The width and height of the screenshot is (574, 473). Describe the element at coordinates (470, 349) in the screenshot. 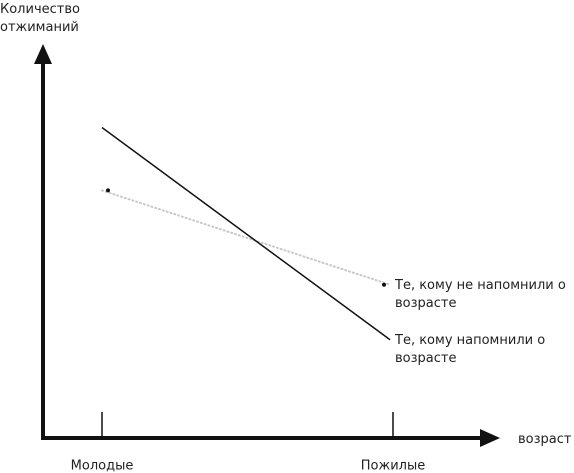

I see `series-label: Те, кому напомнили о возрасте` at that location.